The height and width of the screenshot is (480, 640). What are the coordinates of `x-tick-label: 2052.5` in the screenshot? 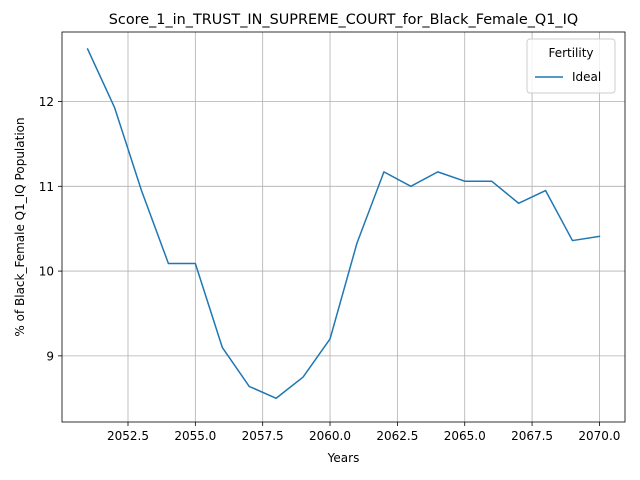 It's located at (128, 436).